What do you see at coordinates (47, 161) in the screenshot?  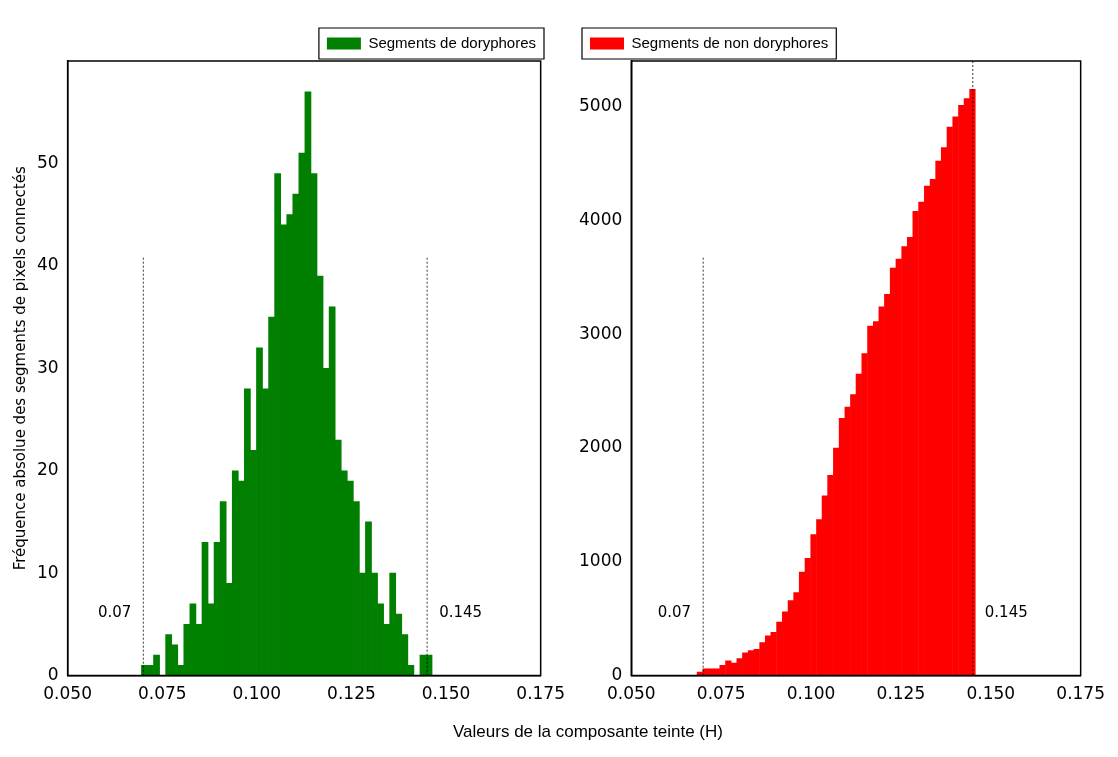 I see `y-tick-label: 50` at bounding box center [47, 161].